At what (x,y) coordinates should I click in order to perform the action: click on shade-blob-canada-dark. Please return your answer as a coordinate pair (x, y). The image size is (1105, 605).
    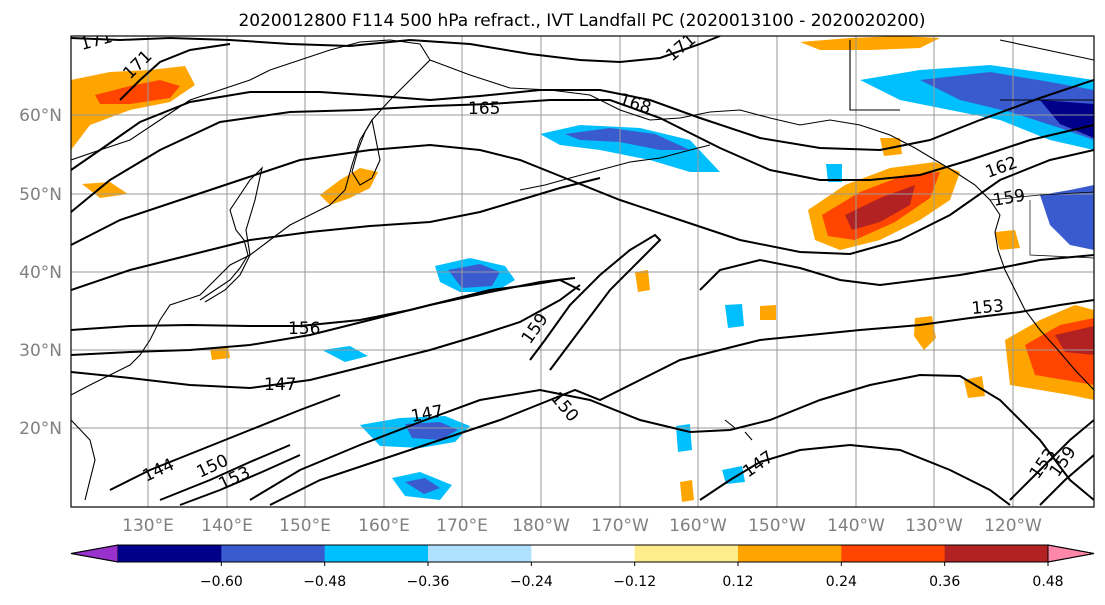
    Looking at the image, I should click on (1007, 106).